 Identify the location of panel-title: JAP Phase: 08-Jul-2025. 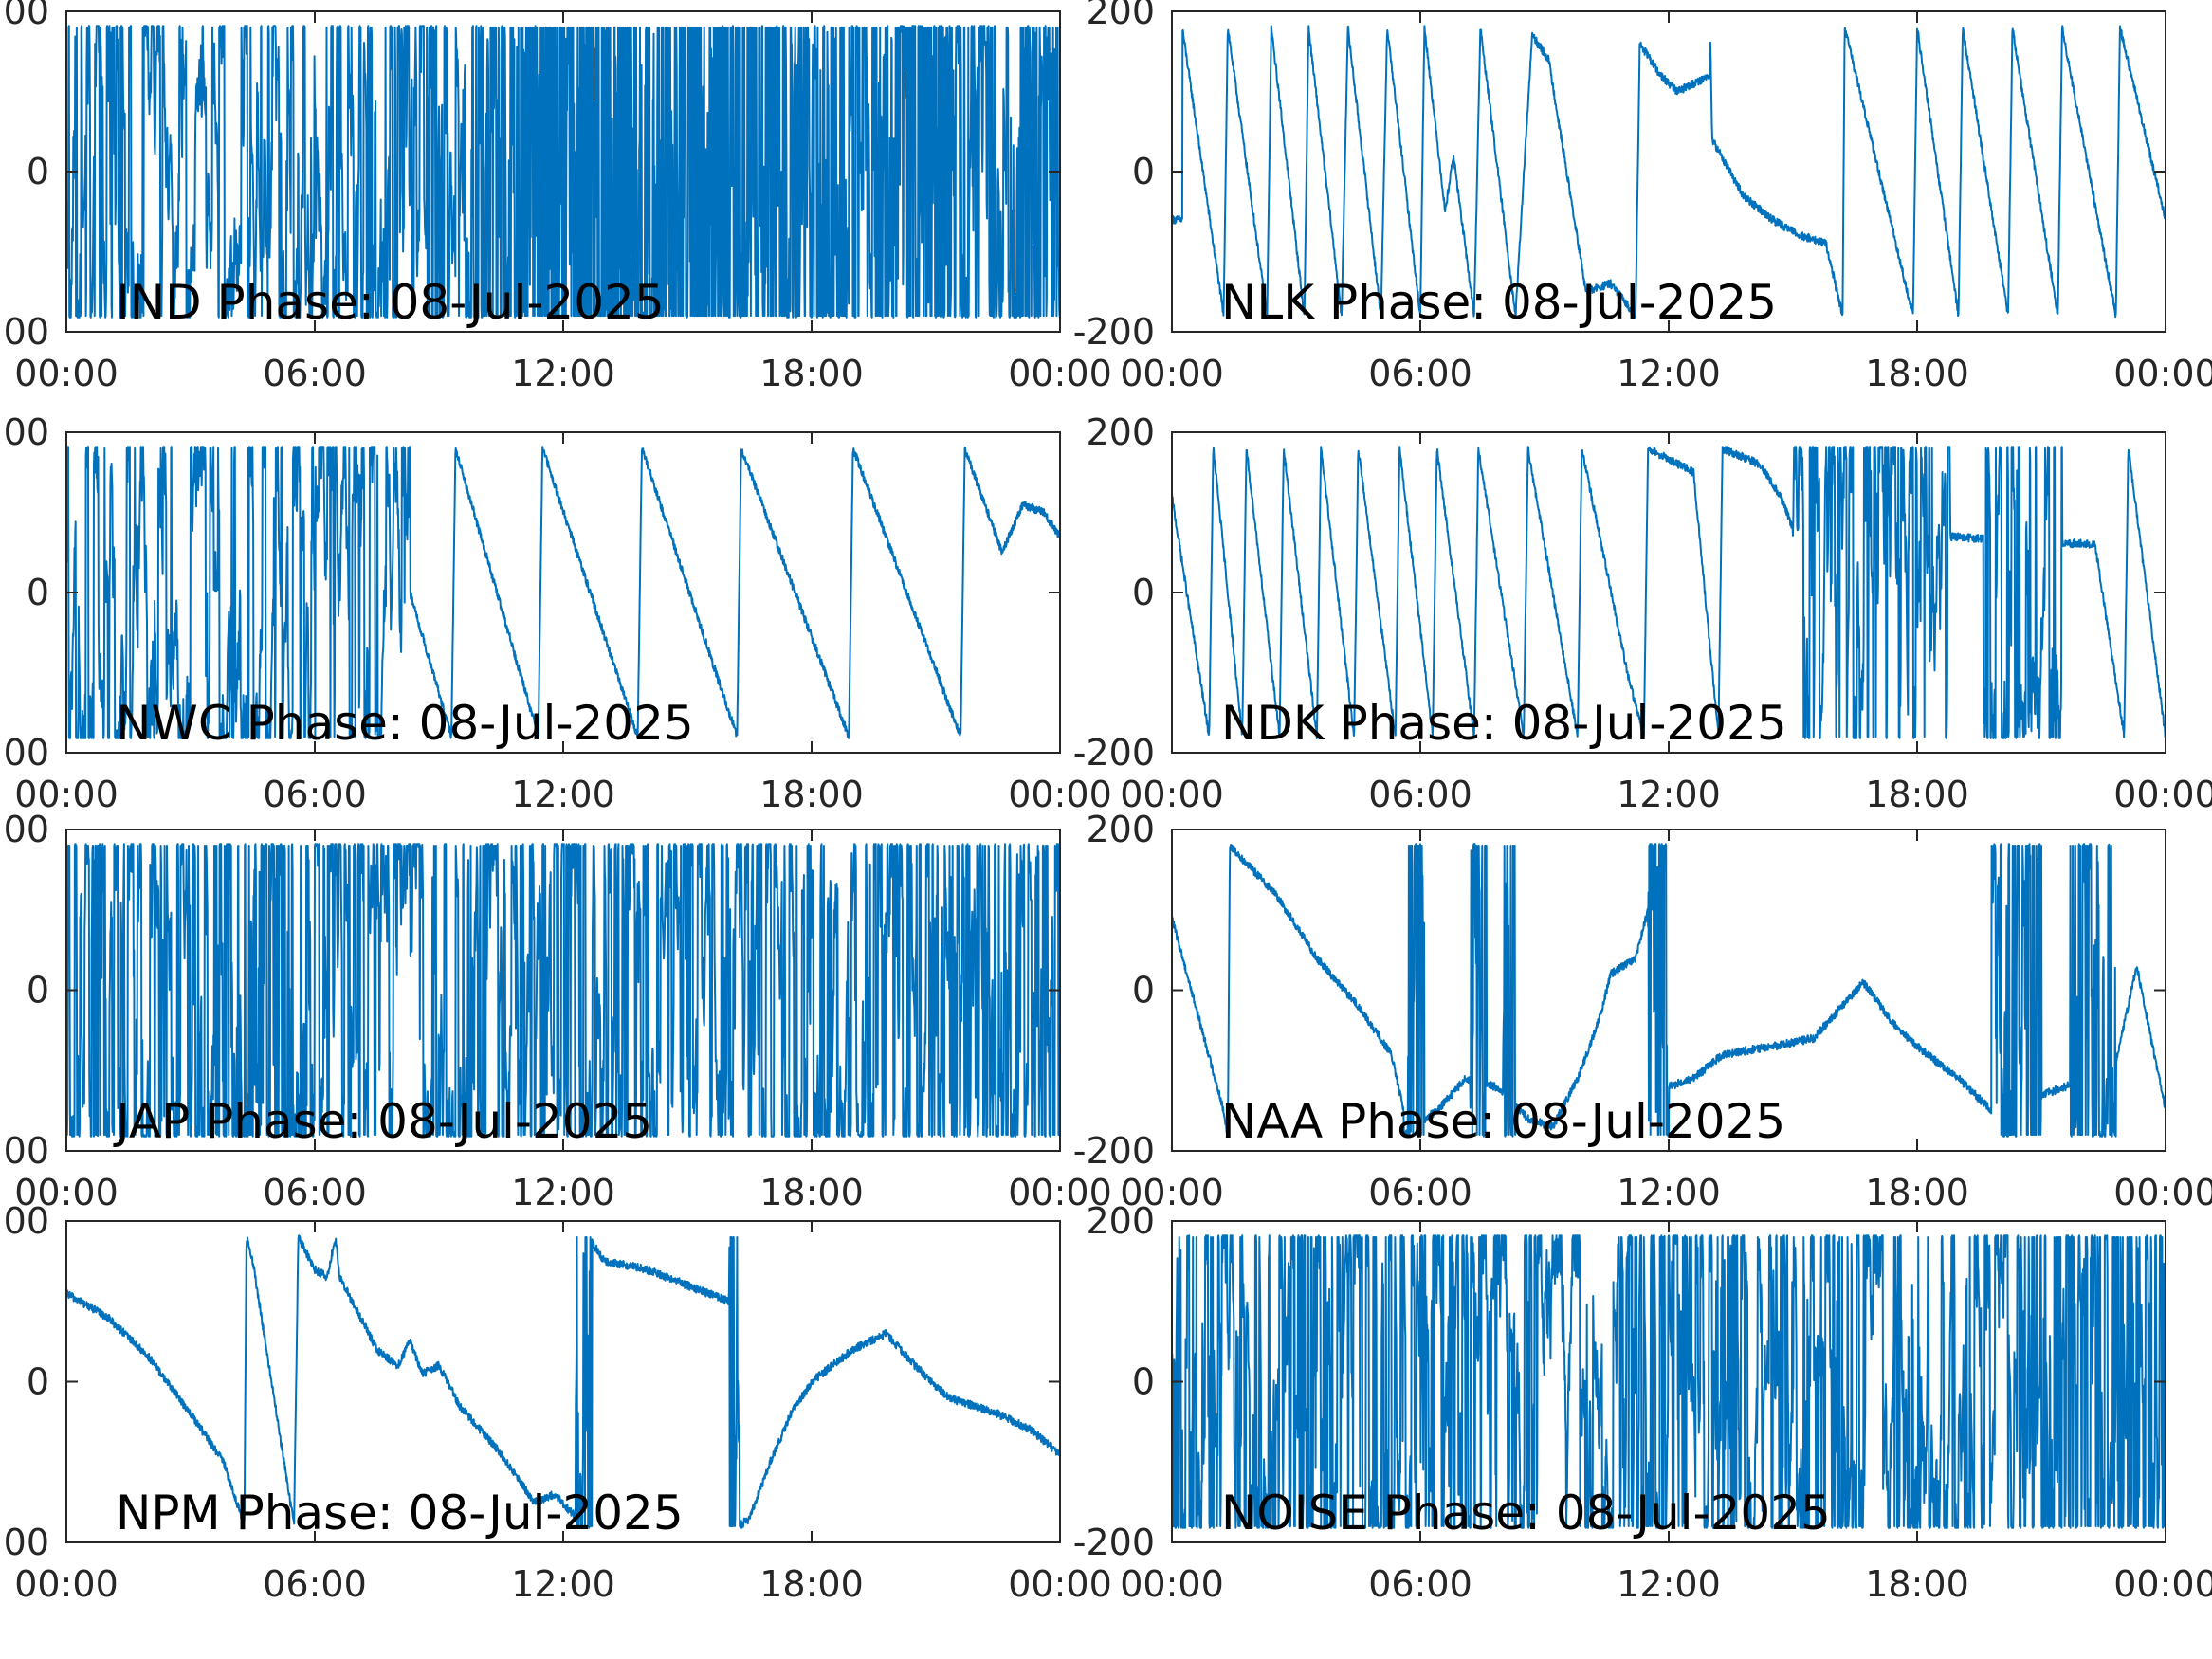
(382, 1121).